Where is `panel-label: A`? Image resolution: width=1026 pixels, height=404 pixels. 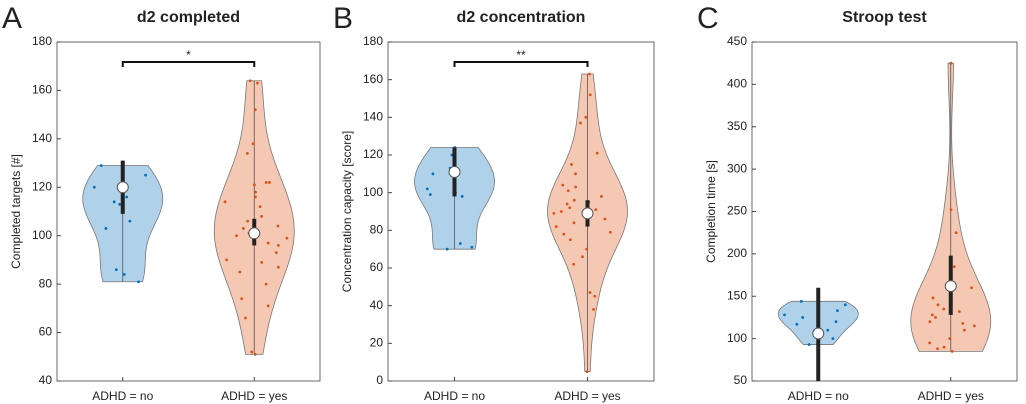 panel-label: A is located at coordinates (12, 18).